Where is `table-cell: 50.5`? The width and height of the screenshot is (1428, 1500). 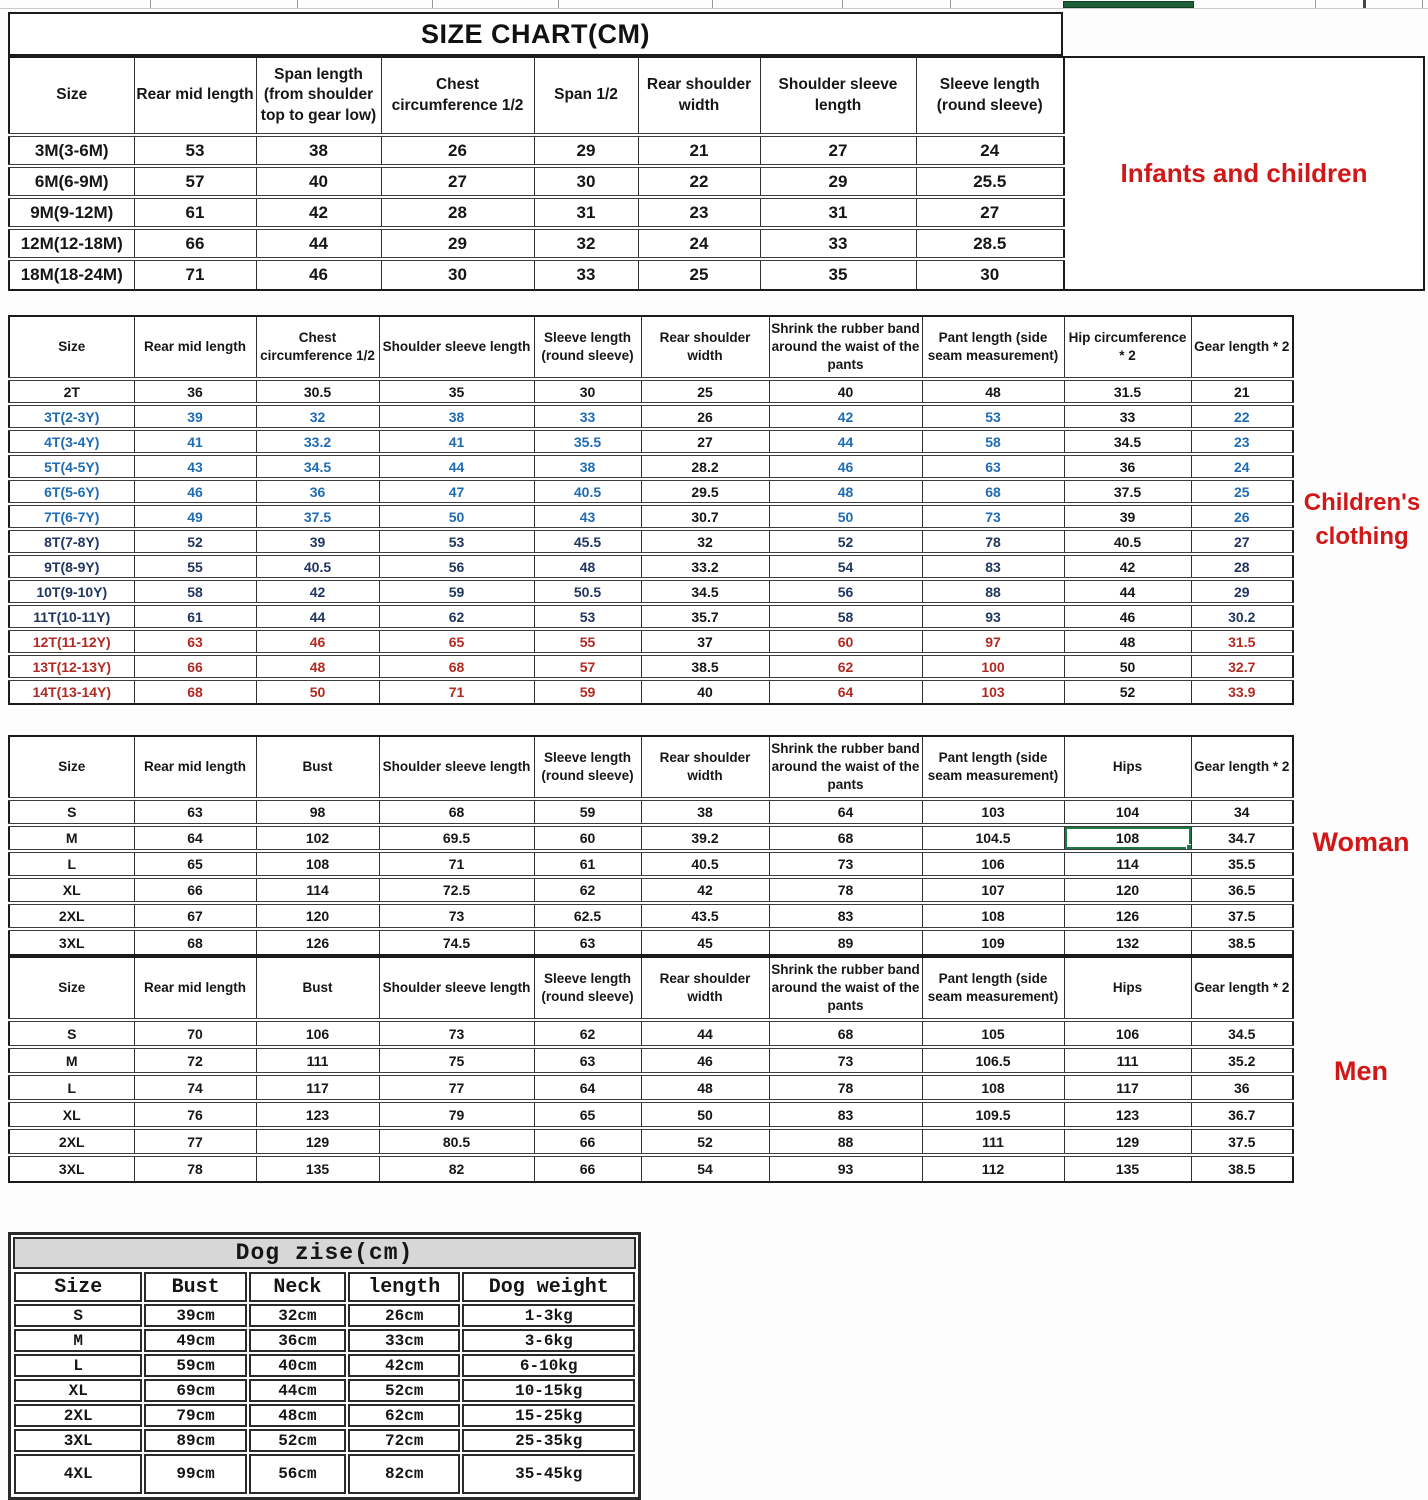 table-cell: 50.5 is located at coordinates (587, 590).